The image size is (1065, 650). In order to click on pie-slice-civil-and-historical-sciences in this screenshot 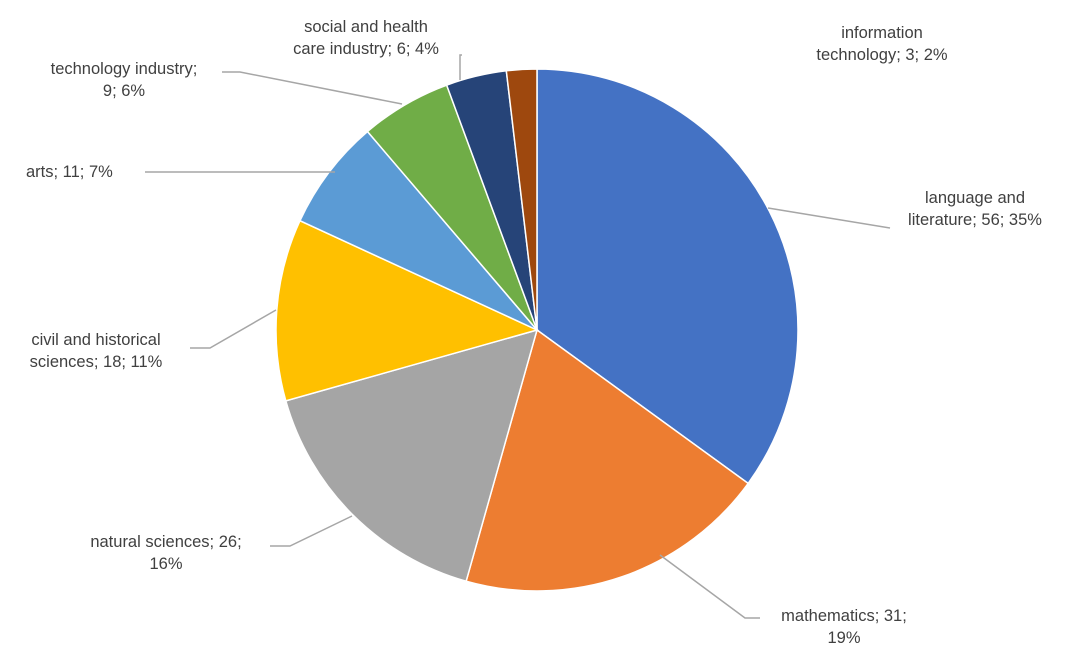, I will do `click(407, 310)`.